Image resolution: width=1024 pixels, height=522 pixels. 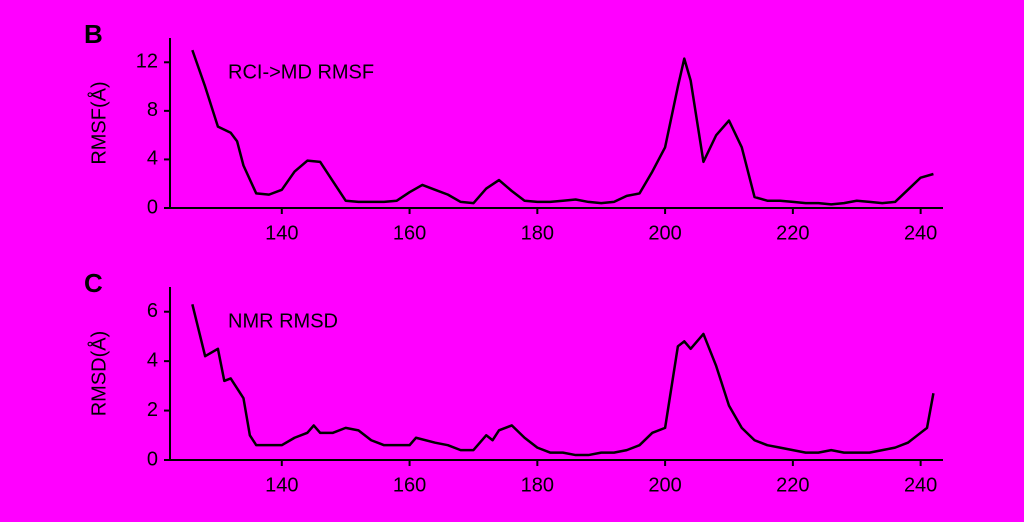 I want to click on annotation: RCI->MD RMSF, so click(x=301, y=72).